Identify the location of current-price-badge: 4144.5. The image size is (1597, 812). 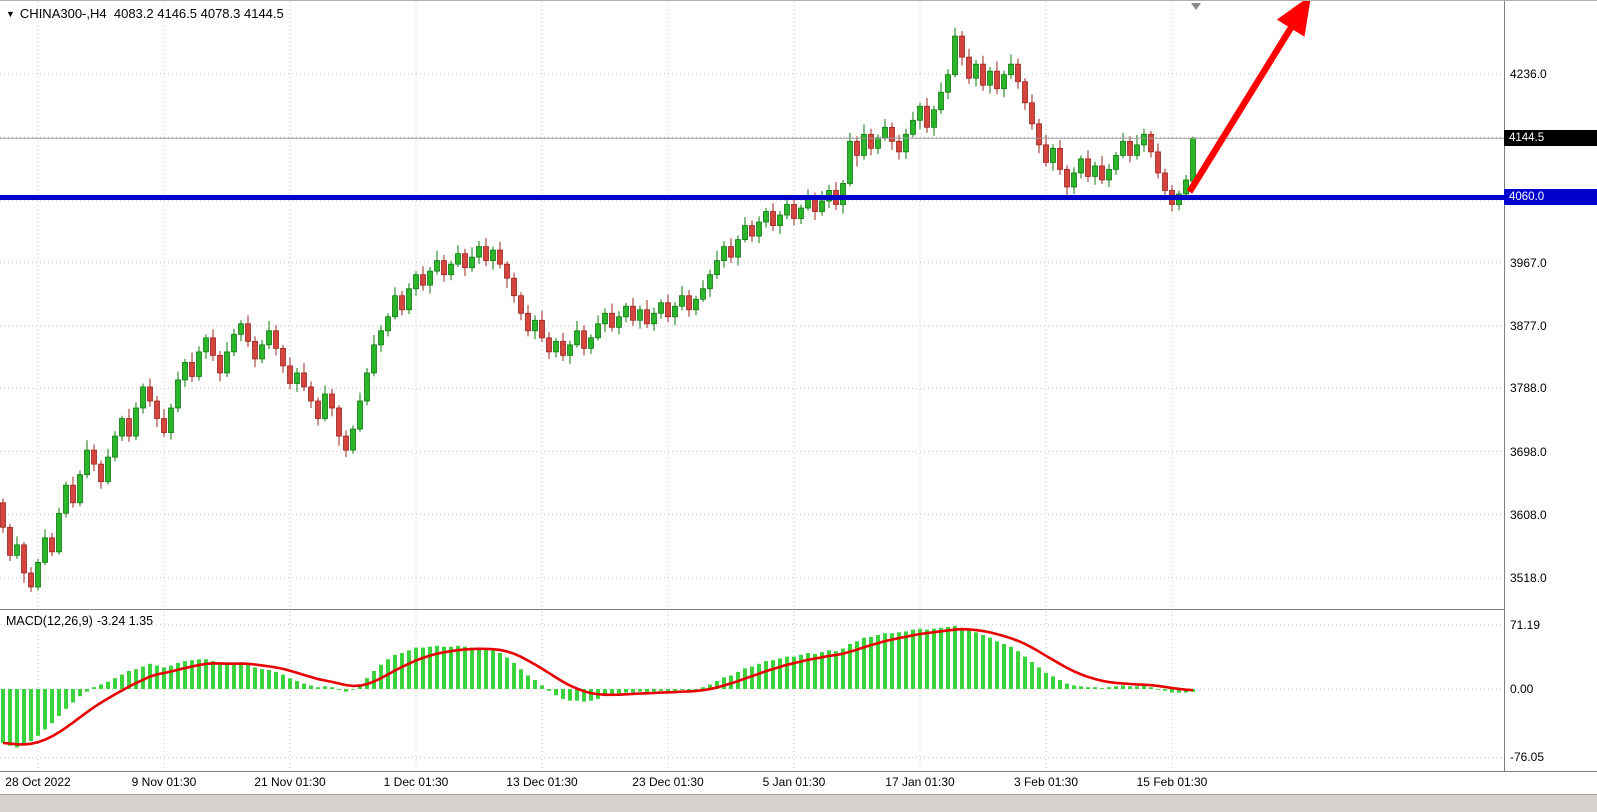
(1550, 138).